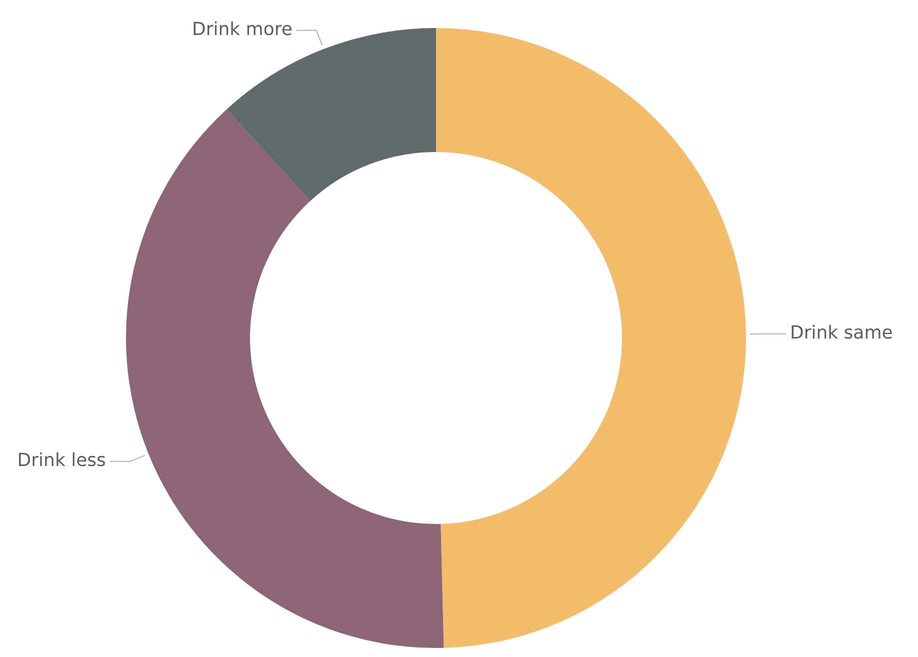  Describe the element at coordinates (841, 333) in the screenshot. I see `slice-label: Drink same` at that location.